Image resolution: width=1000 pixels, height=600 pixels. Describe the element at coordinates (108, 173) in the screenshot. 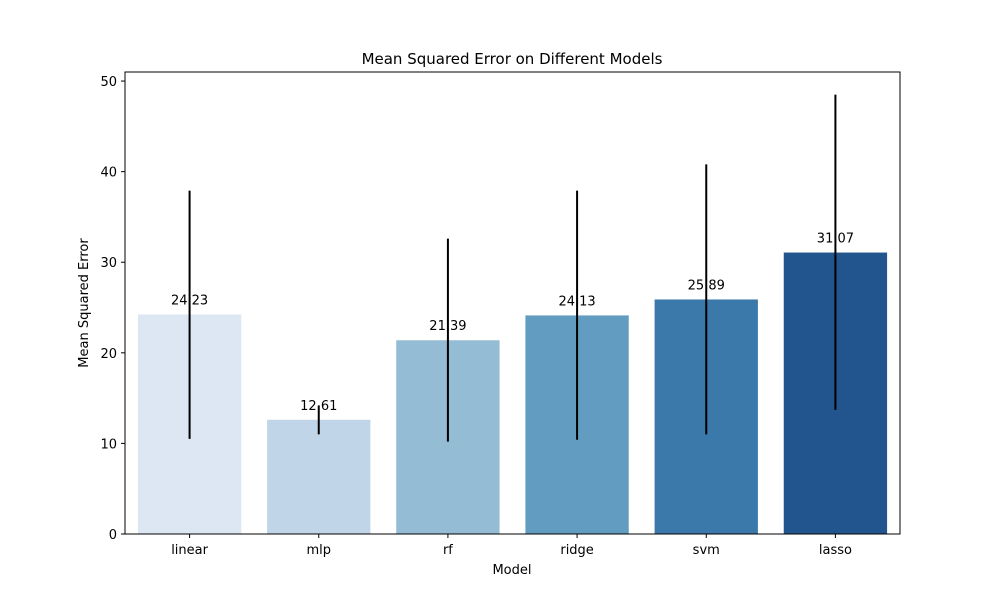

I see `y-tick-label-40: 40` at that location.